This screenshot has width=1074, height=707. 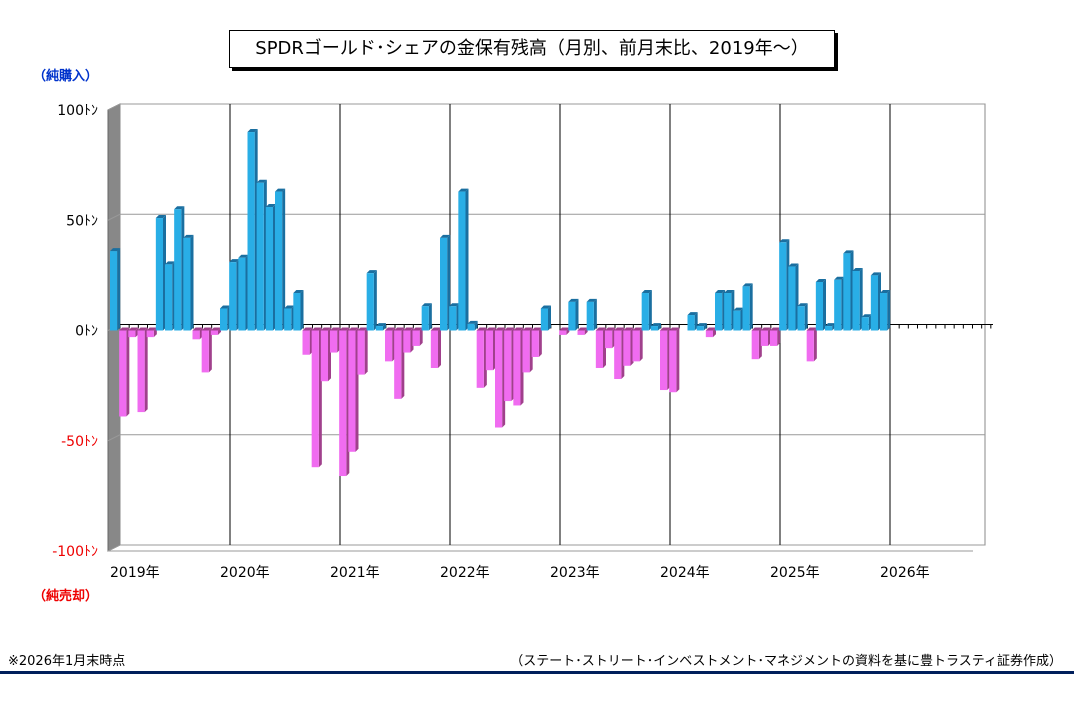 I want to click on footnote: ※2026年1月末時点, so click(x=67, y=661).